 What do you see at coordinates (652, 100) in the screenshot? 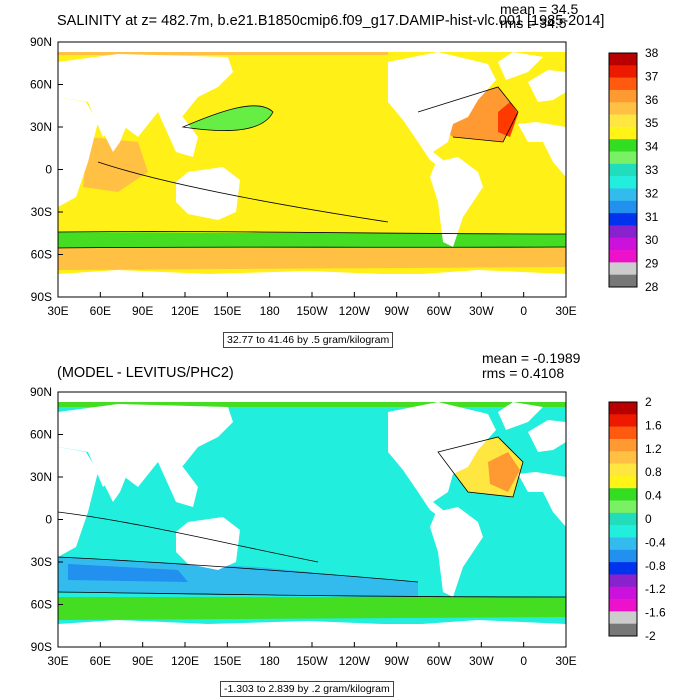
I see `colorbar-label: 36` at bounding box center [652, 100].